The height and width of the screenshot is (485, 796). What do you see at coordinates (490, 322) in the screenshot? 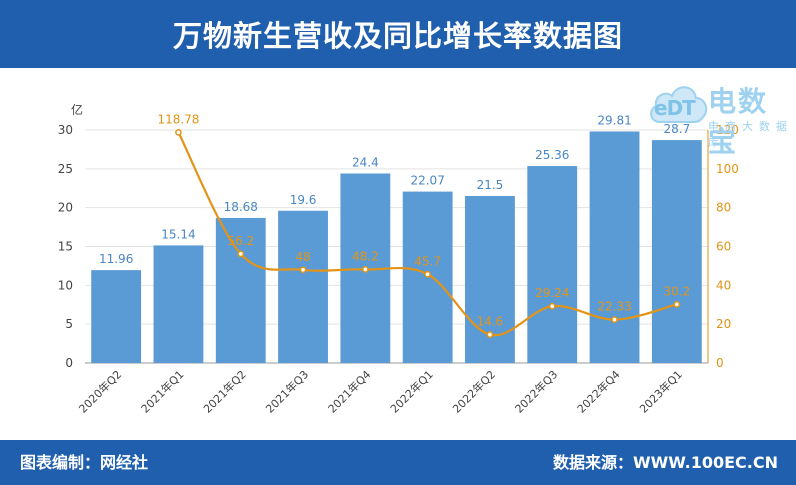
I see `line-value-label: 14.6` at bounding box center [490, 322].